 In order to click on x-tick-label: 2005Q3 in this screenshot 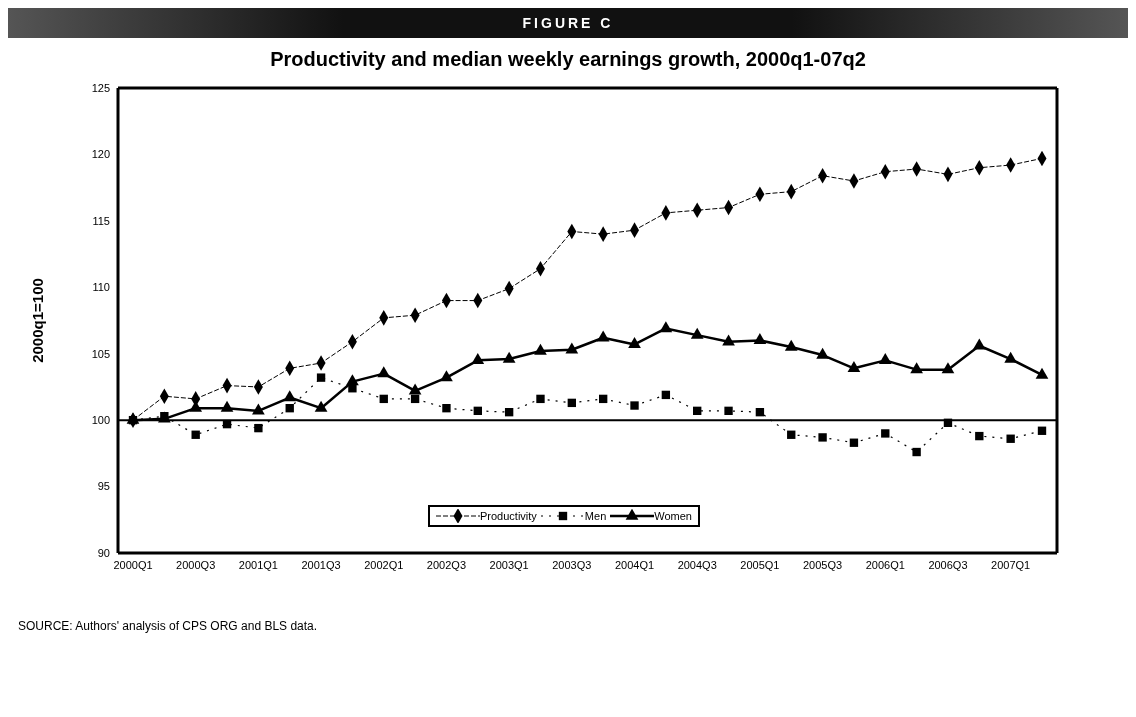, I will do `click(823, 564)`.